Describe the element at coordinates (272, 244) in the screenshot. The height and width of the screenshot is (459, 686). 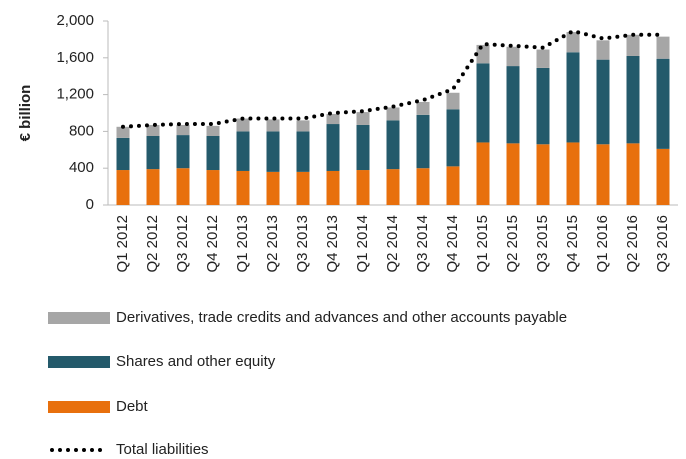
I see `x-tick-label: Q2 2013` at that location.